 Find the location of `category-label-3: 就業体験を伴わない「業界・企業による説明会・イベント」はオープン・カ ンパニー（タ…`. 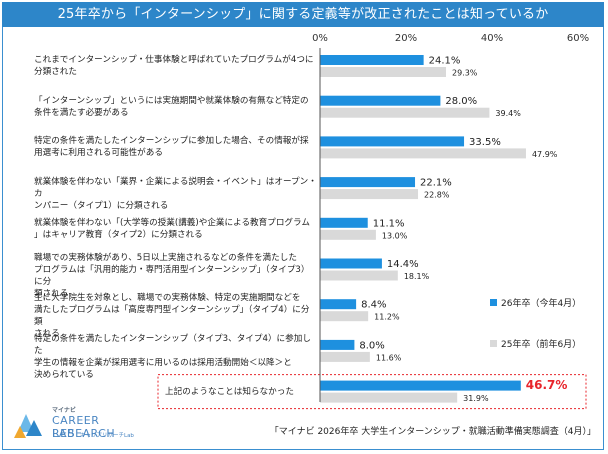

category-label-3: 就業体験を伴わない「業界・企業による説明会・イベント」はオープン・カ ンパニー（タ… is located at coordinates (175, 194).